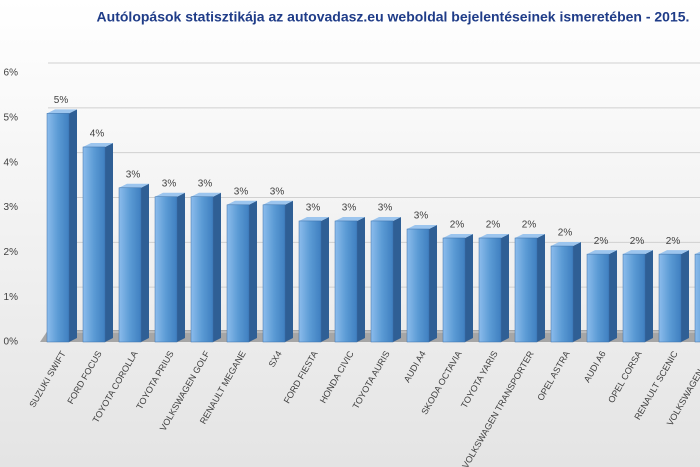 This screenshot has height=467, width=700. Describe the element at coordinates (61, 100) in the screenshot. I see `data-label: 5%` at that location.